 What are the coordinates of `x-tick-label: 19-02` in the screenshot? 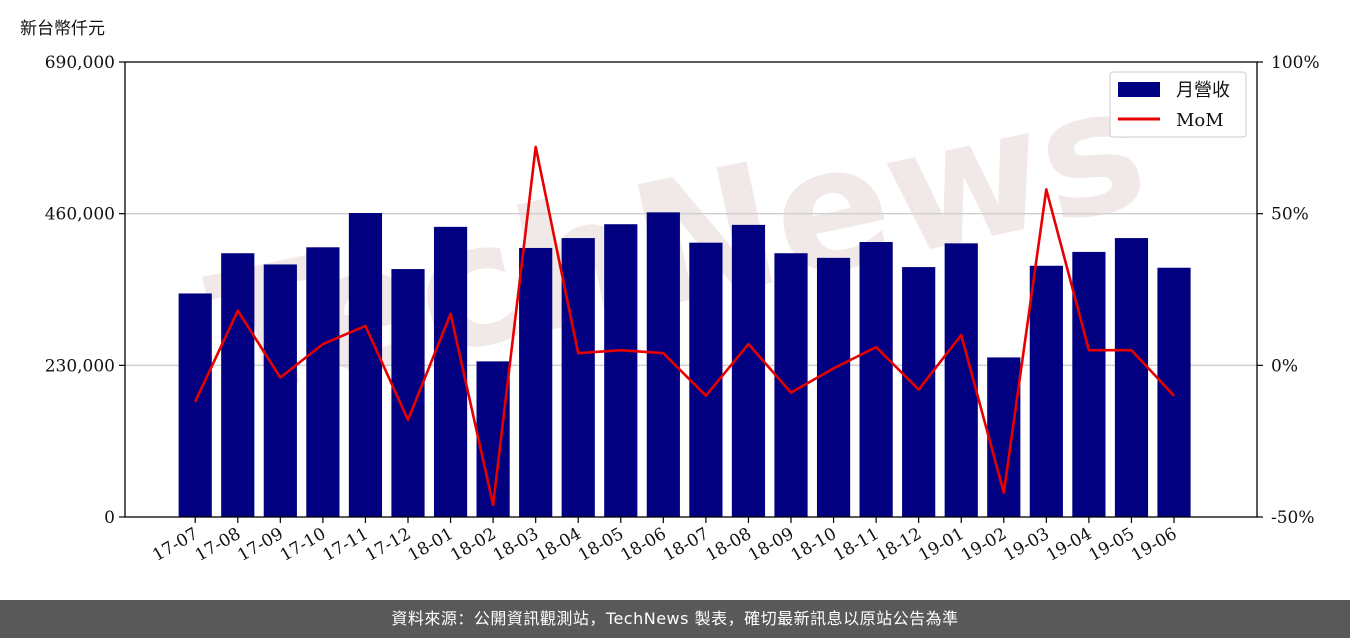 It's located at (984, 545).